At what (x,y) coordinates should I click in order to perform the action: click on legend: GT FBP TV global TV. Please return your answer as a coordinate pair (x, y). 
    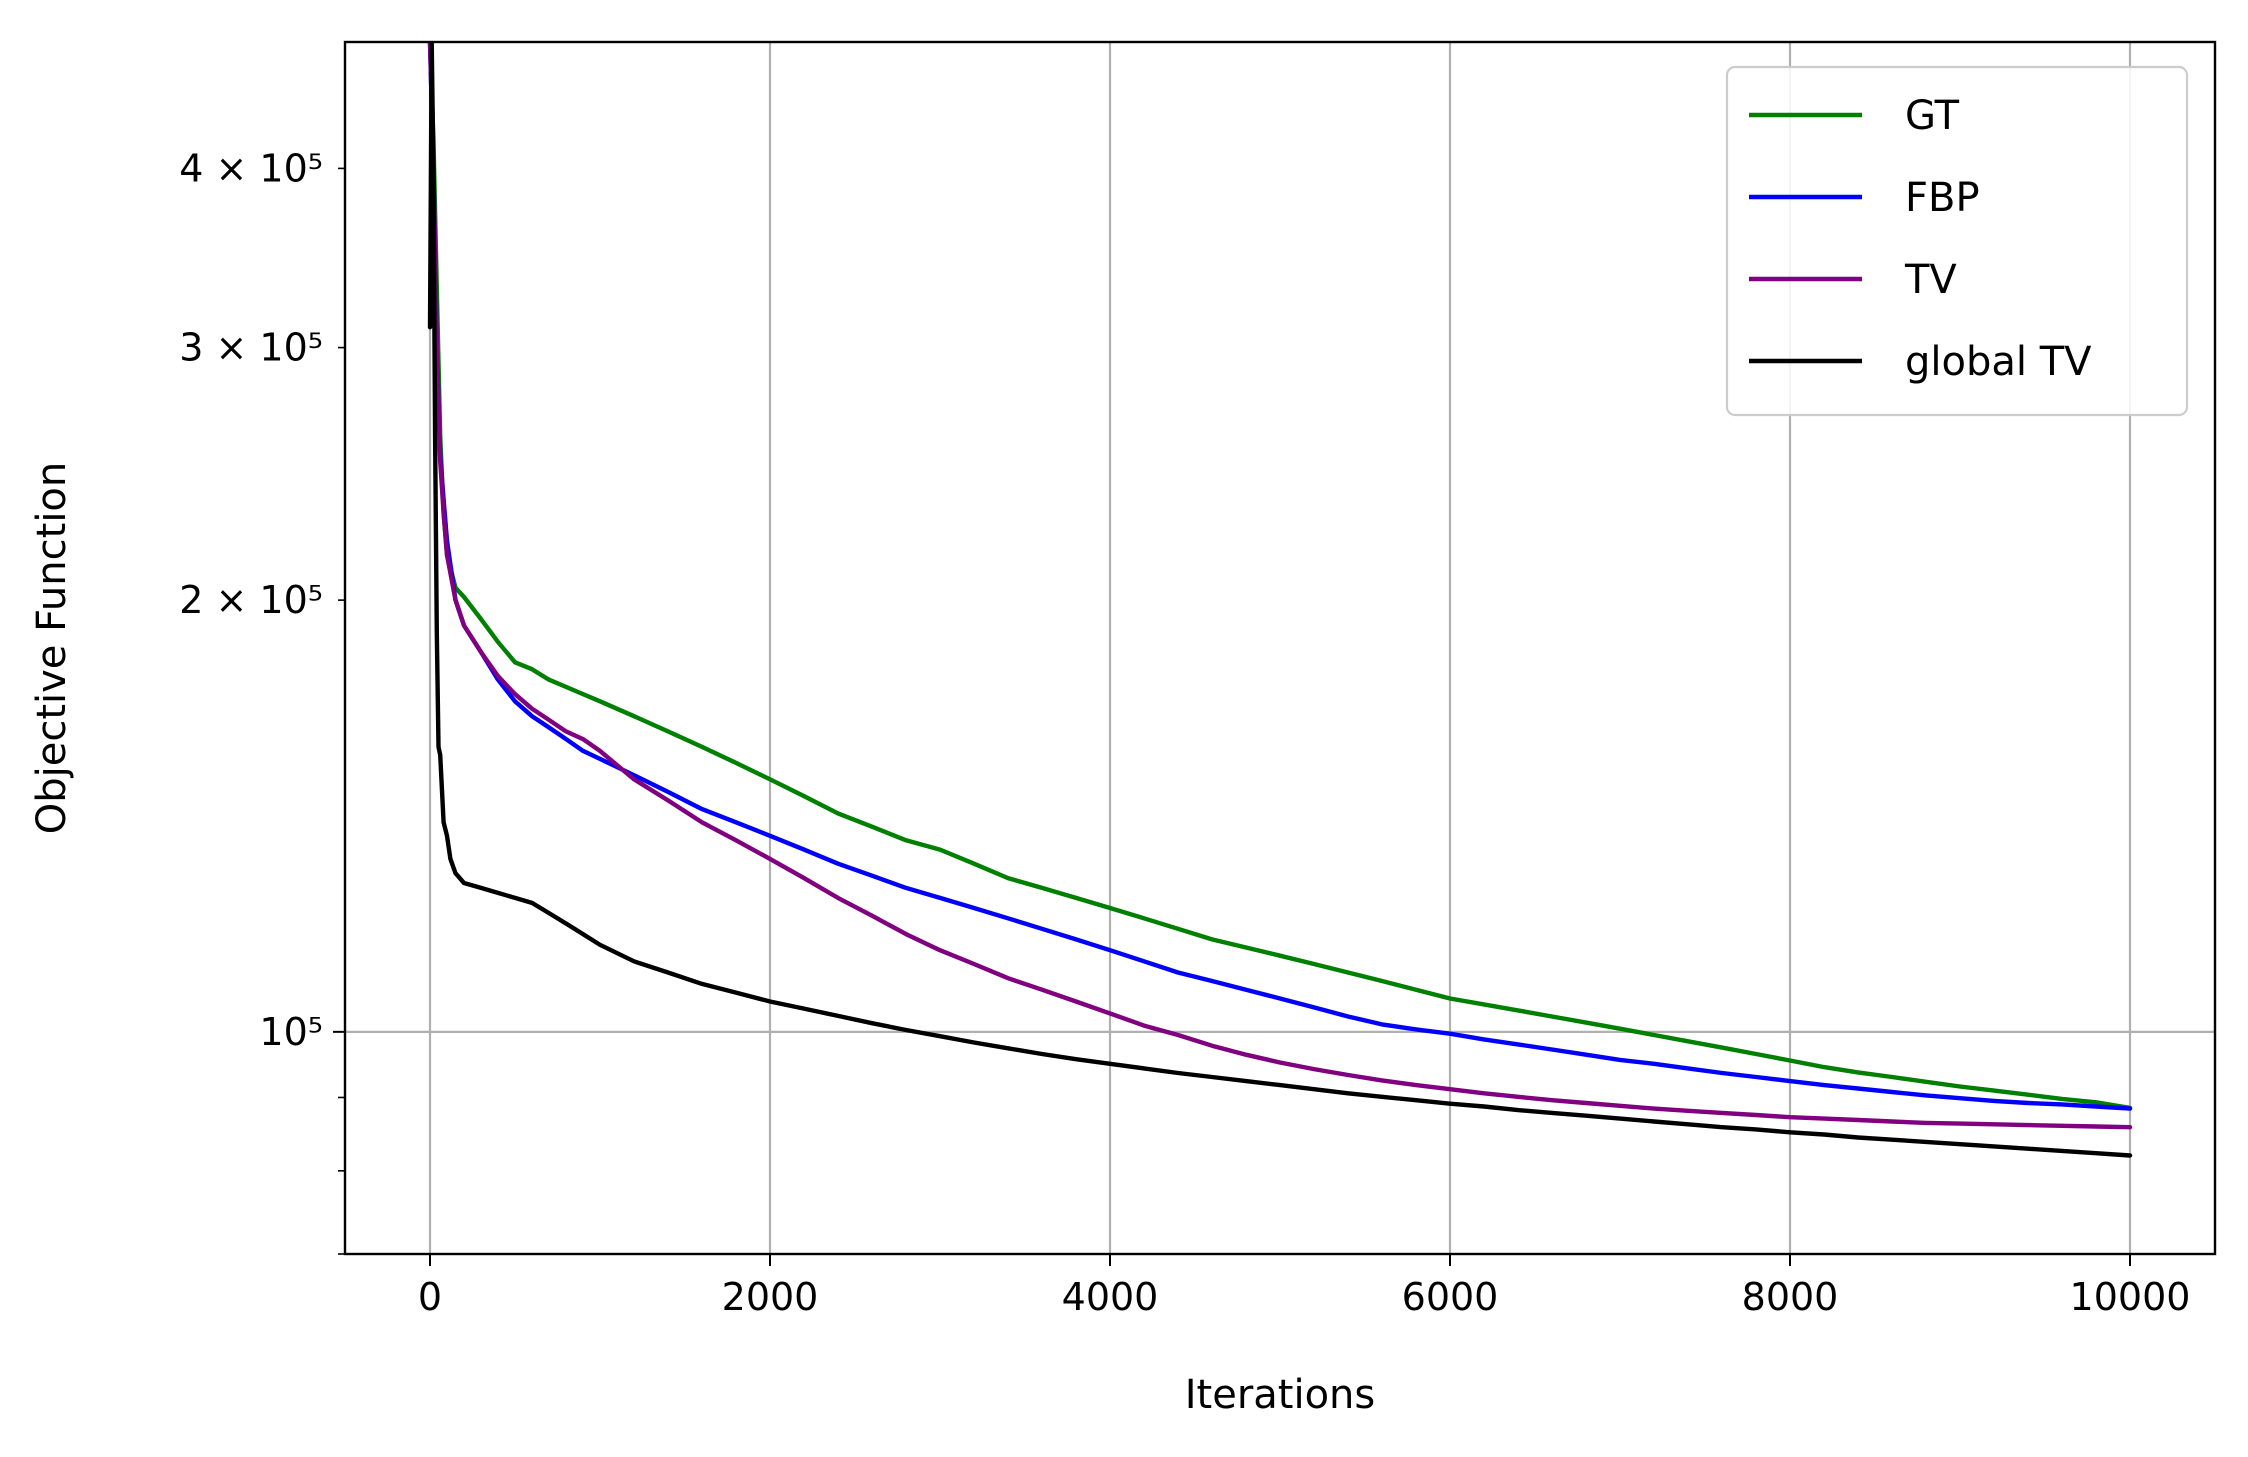
    Looking at the image, I should click on (1957, 241).